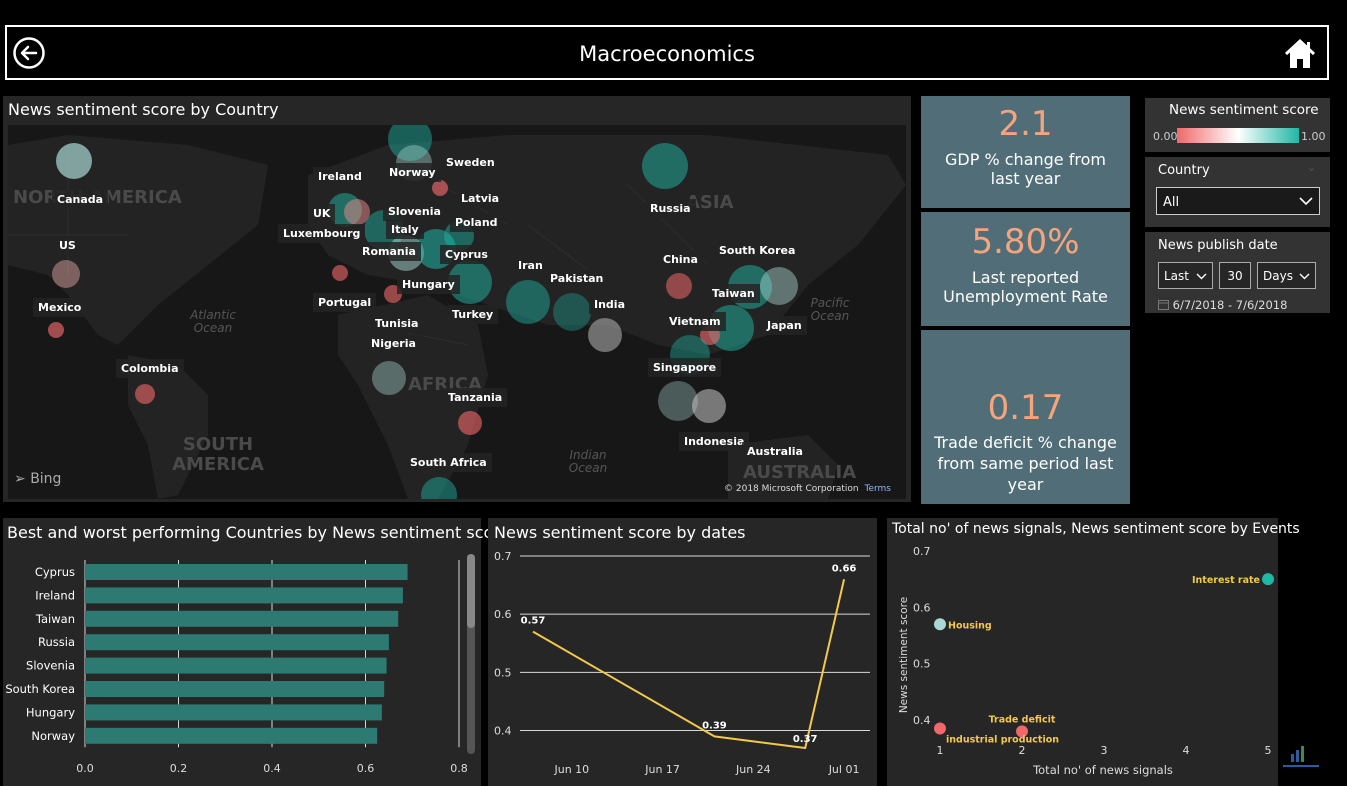 Image resolution: width=1347 pixels, height=786 pixels. I want to click on data-label: 0.66, so click(844, 568).